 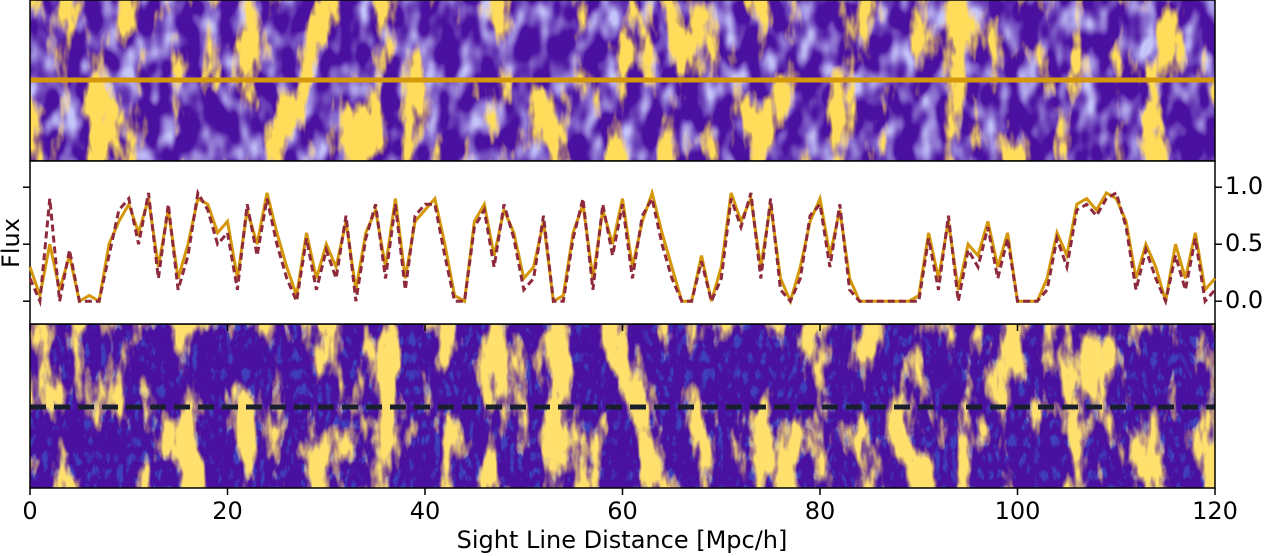 I want to click on x-tick-label: 80, so click(x=820, y=511).